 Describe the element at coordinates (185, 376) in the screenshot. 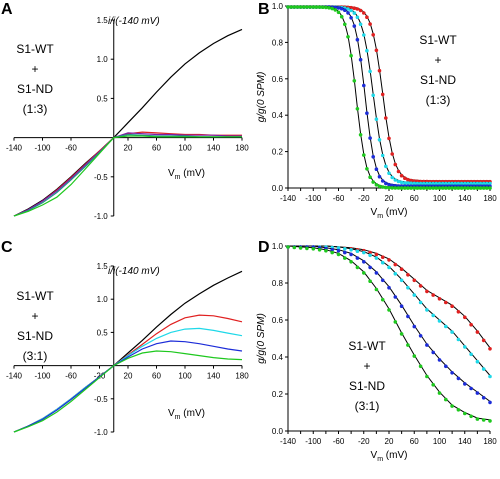

I see `panel-c-x-tick-label: 100` at that location.